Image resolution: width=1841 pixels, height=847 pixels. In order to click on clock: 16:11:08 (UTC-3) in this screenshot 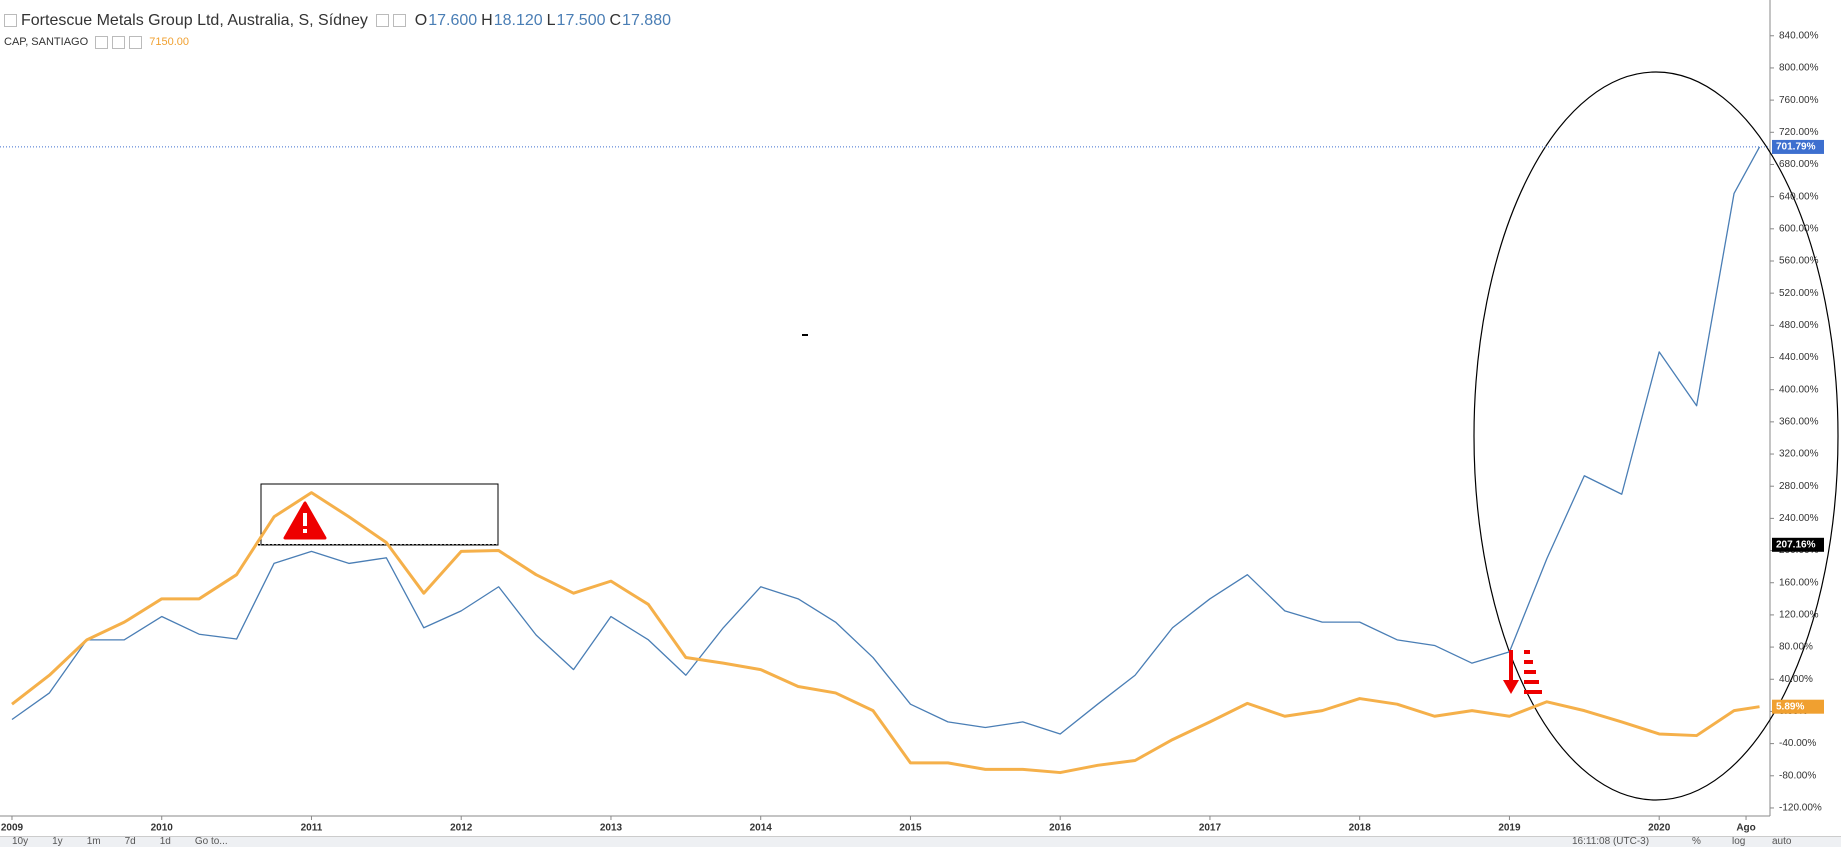, I will do `click(1611, 841)`.